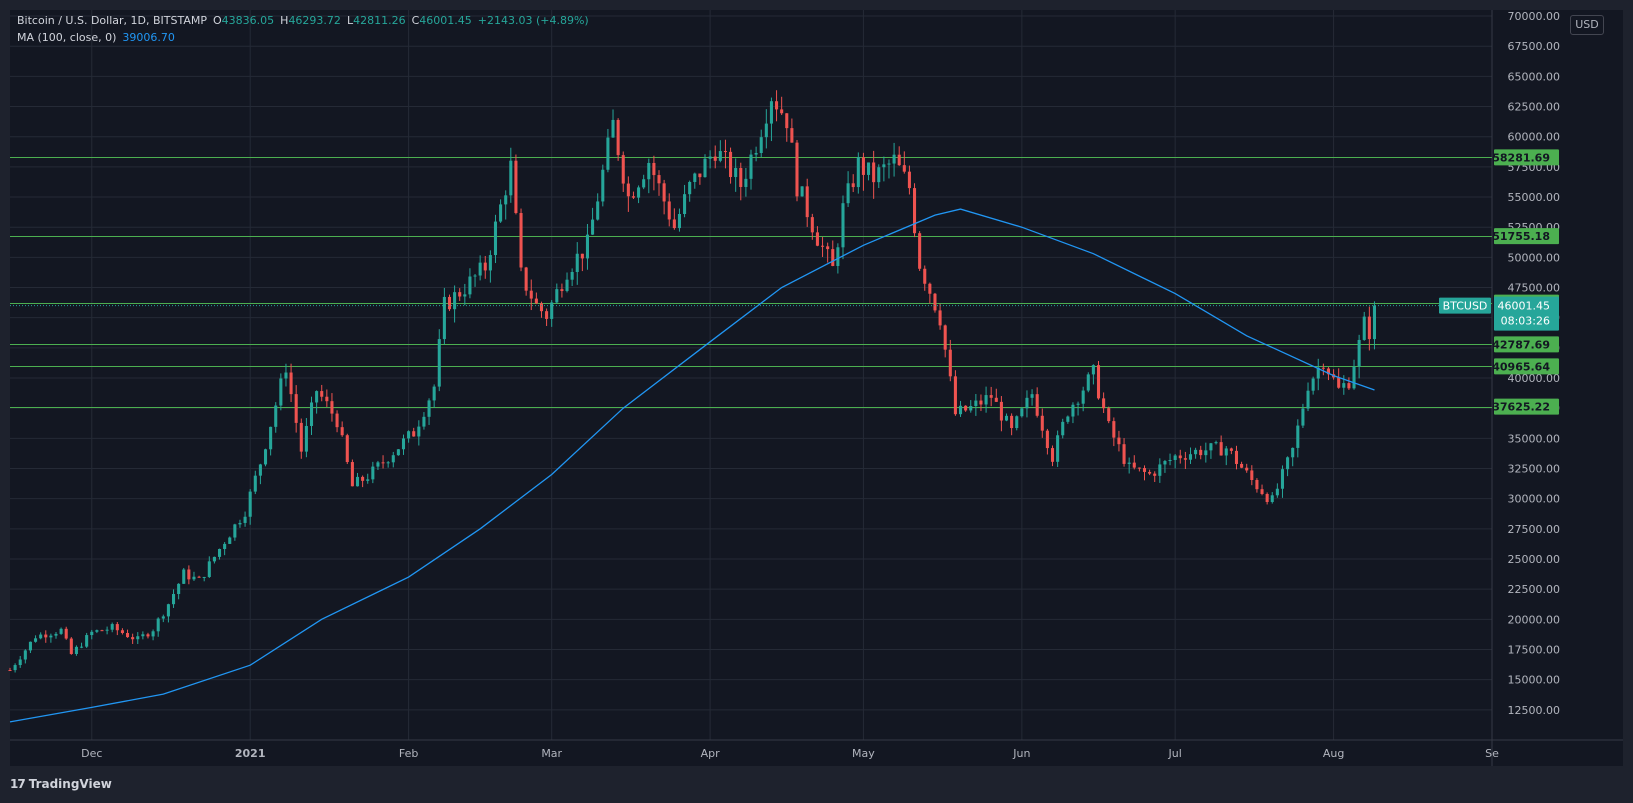 This screenshot has height=803, width=1633. Describe the element at coordinates (61, 784) in the screenshot. I see `tradingview-branding: 17 TradingView` at that location.